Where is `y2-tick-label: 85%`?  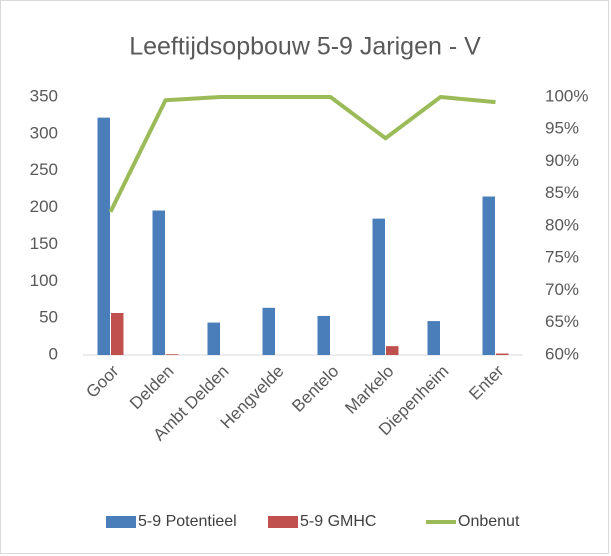
y2-tick-label: 85% is located at coordinates (562, 192).